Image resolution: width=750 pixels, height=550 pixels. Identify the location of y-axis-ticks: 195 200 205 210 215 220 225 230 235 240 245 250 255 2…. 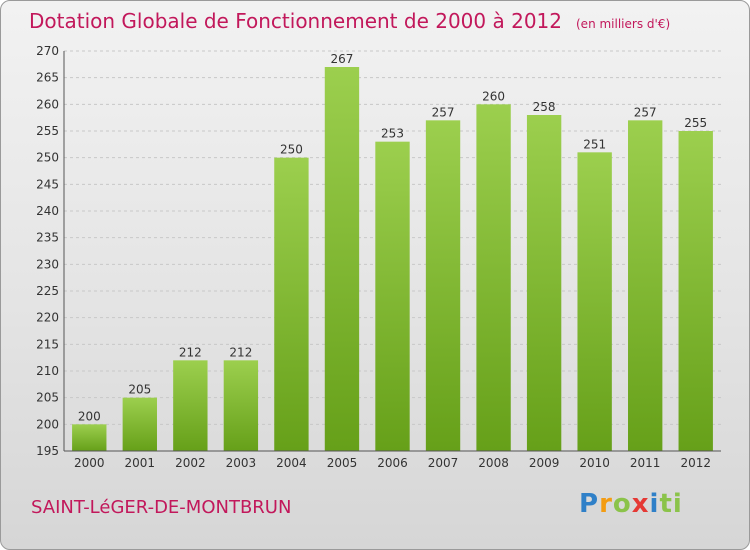
(47, 251).